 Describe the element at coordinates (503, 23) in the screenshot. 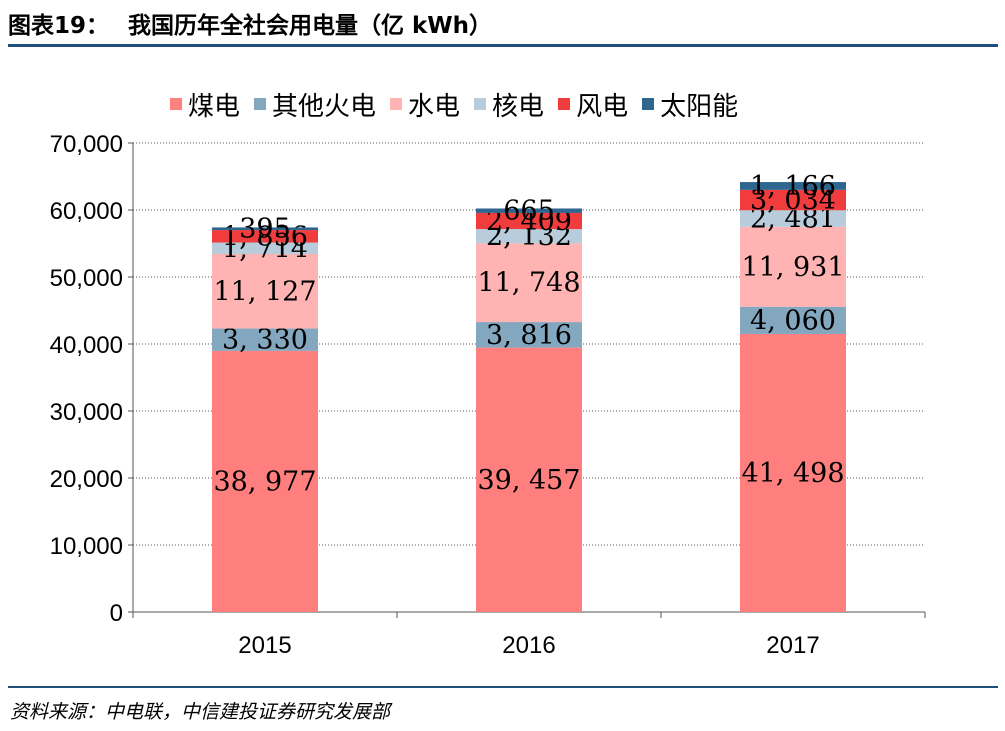

I see `figure-title: 图表19： 我国历年全社会用电量（亿 kWh）` at that location.